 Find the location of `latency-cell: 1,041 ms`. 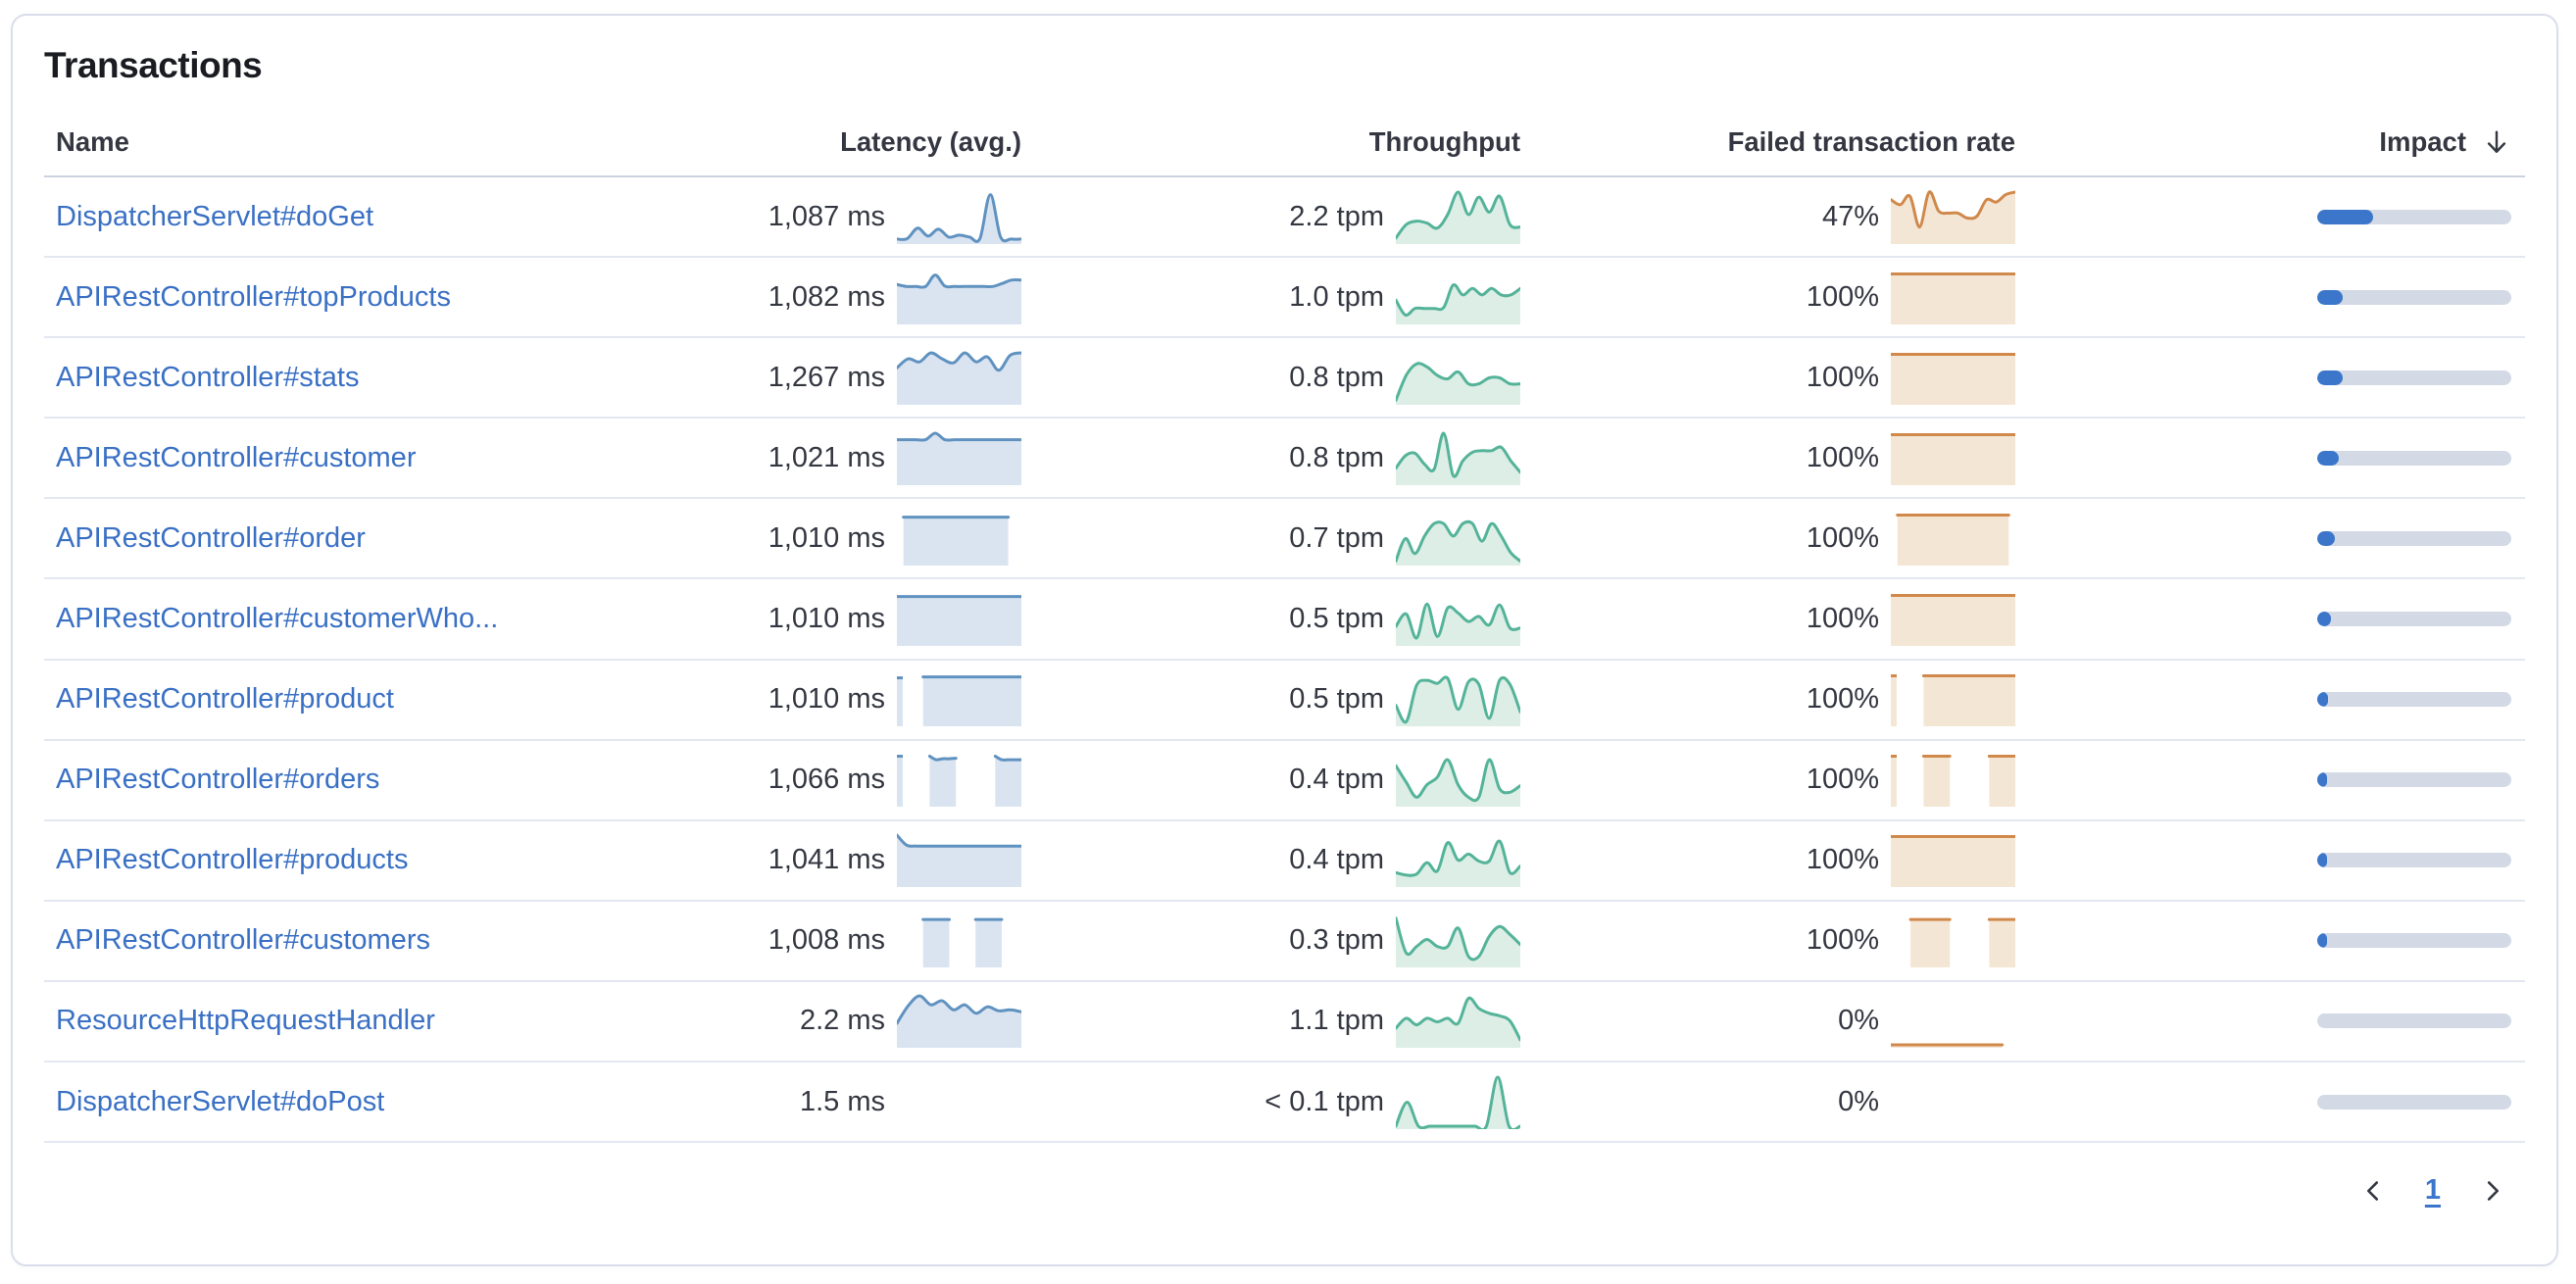

latency-cell: 1,041 ms is located at coordinates (835, 860).